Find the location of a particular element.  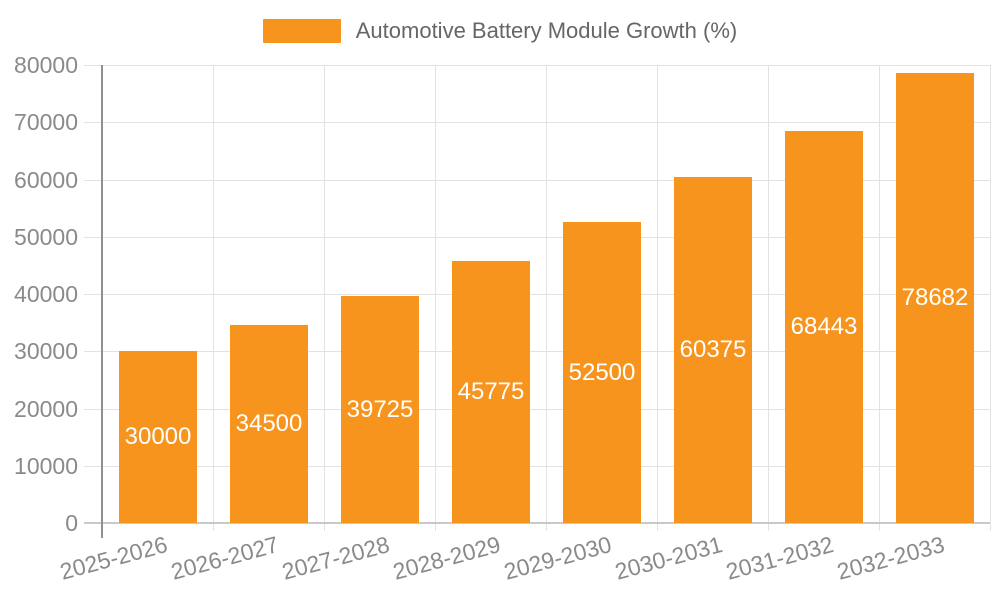

bar: 68443 is located at coordinates (824, 327).